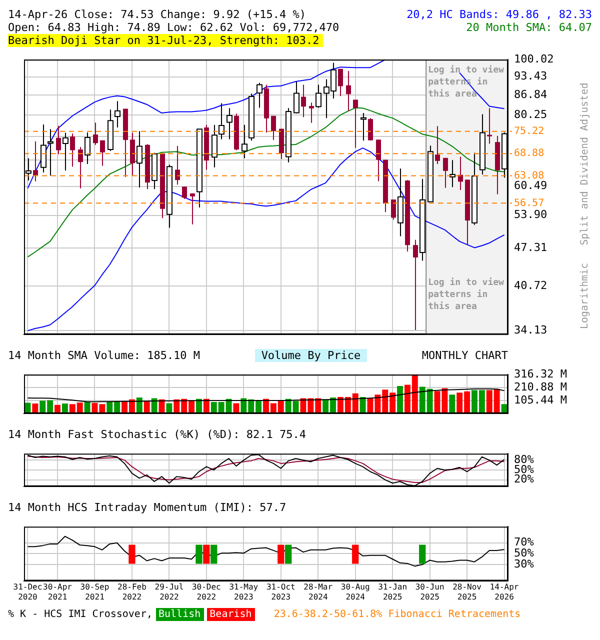  I want to click on x-tick-label: 30-Aug 2024, so click(355, 592).